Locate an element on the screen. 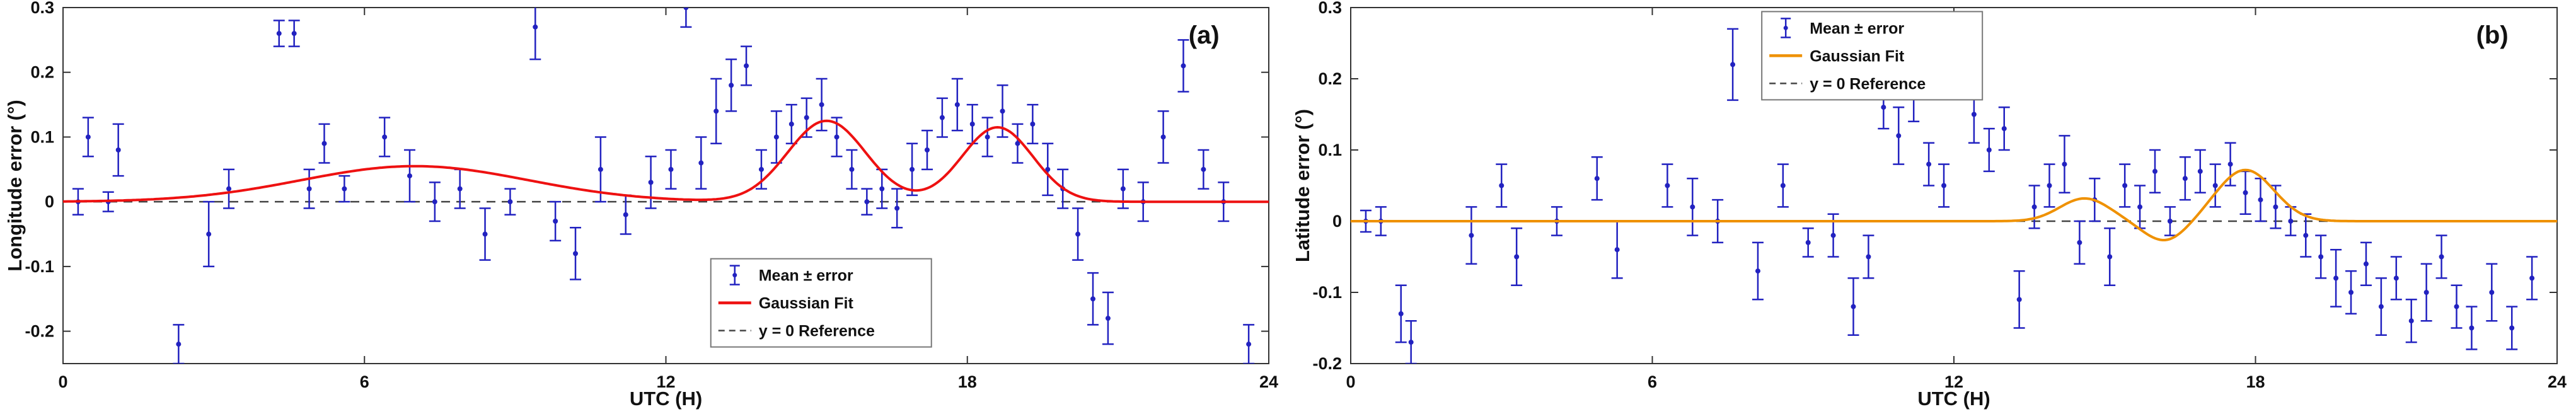 This screenshot has height=414, width=2576. panel-label: (b) is located at coordinates (2492, 35).